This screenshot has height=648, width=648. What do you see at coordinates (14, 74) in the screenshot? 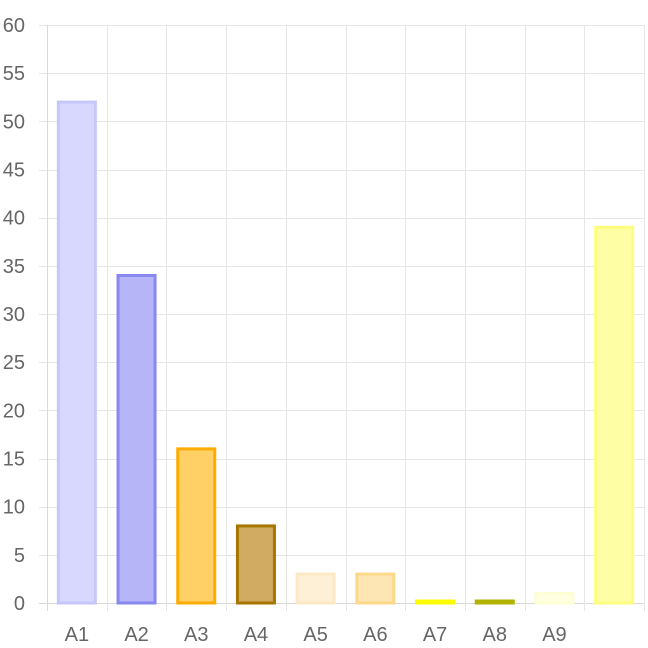
I see `y-tick-label: 55` at bounding box center [14, 74].